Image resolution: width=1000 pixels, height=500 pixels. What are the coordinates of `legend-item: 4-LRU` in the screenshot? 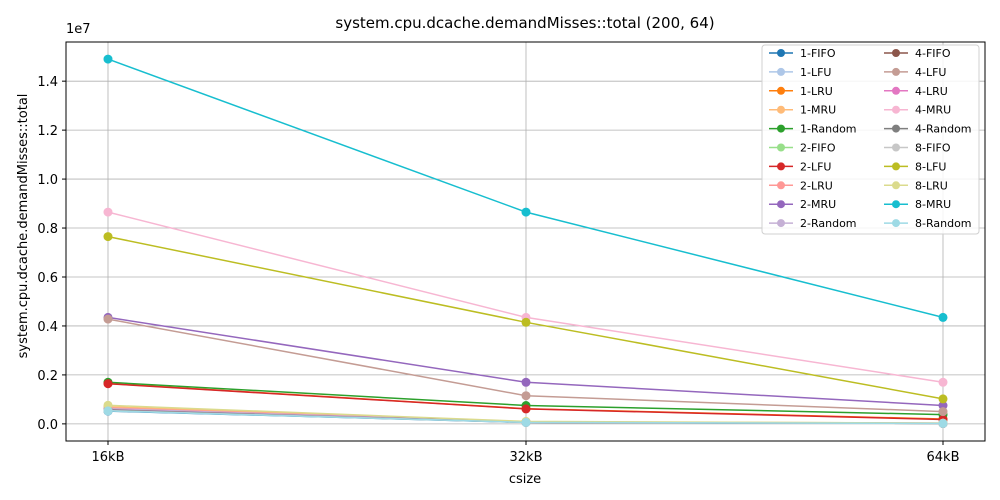 It's located at (916, 91).